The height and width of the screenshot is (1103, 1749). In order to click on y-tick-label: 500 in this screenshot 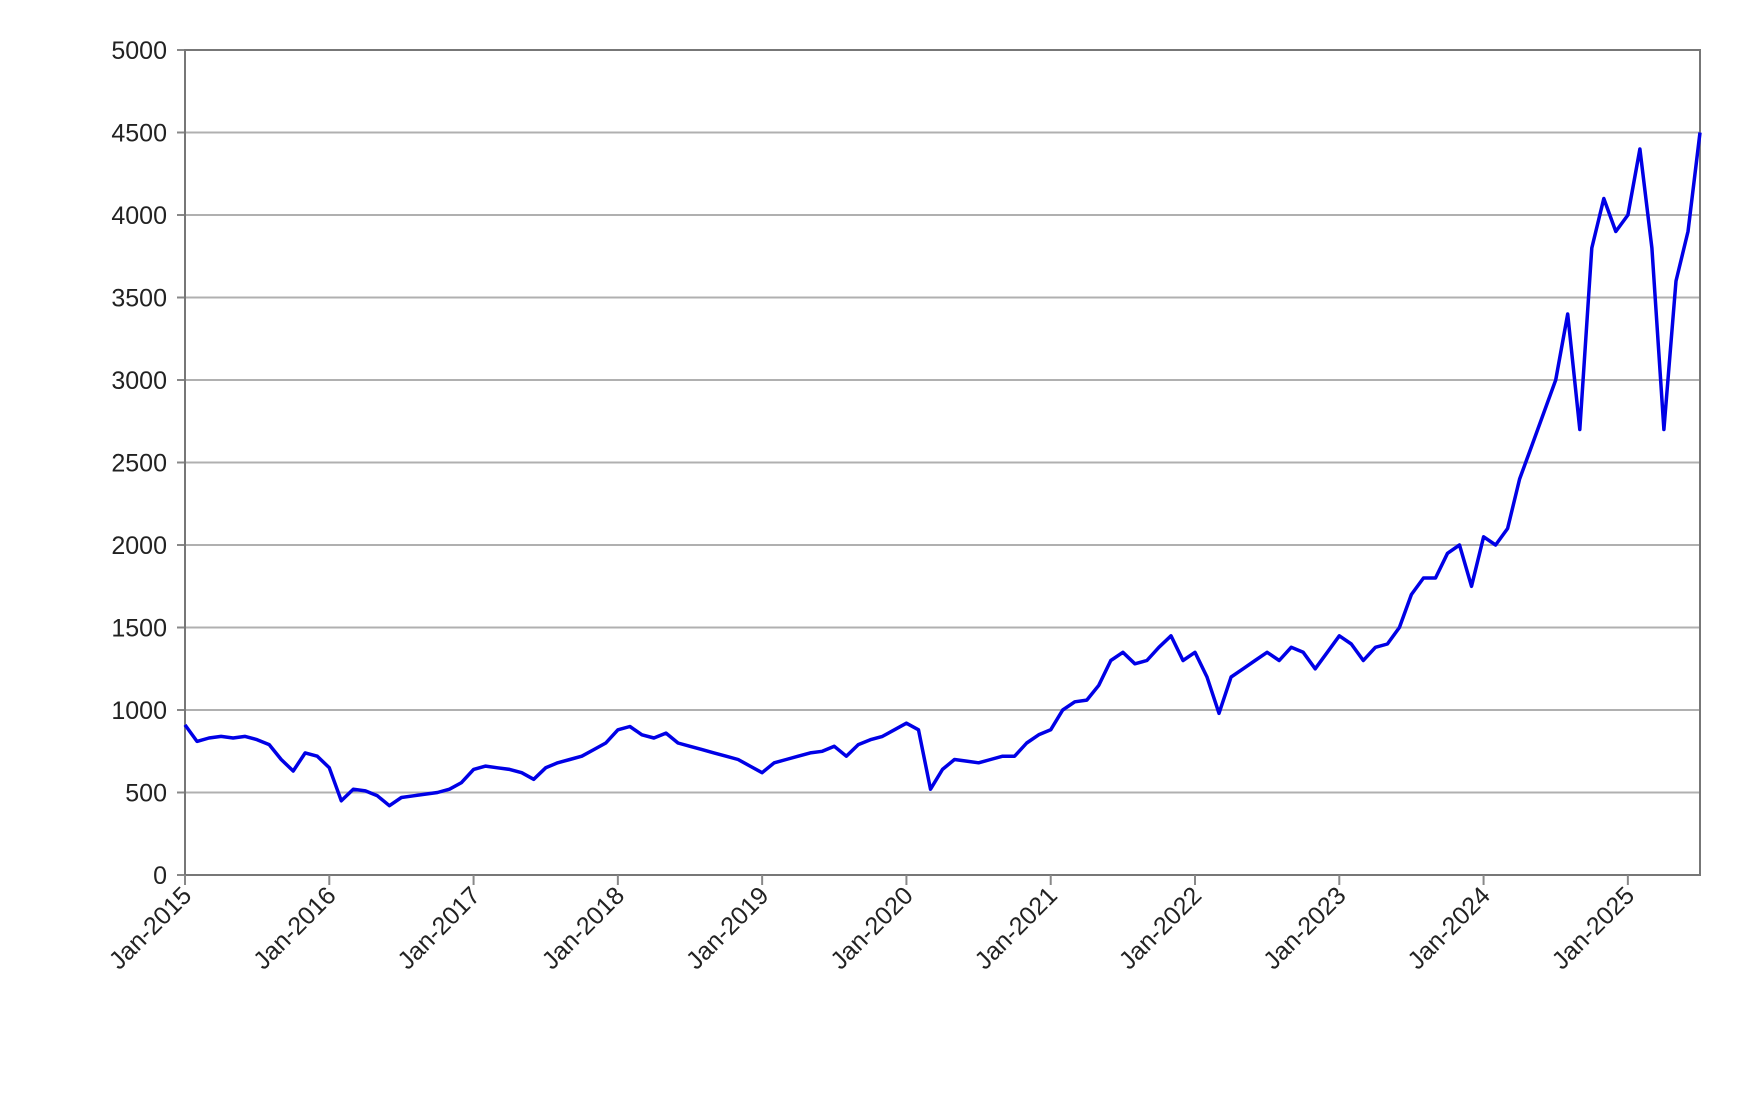, I will do `click(146, 794)`.